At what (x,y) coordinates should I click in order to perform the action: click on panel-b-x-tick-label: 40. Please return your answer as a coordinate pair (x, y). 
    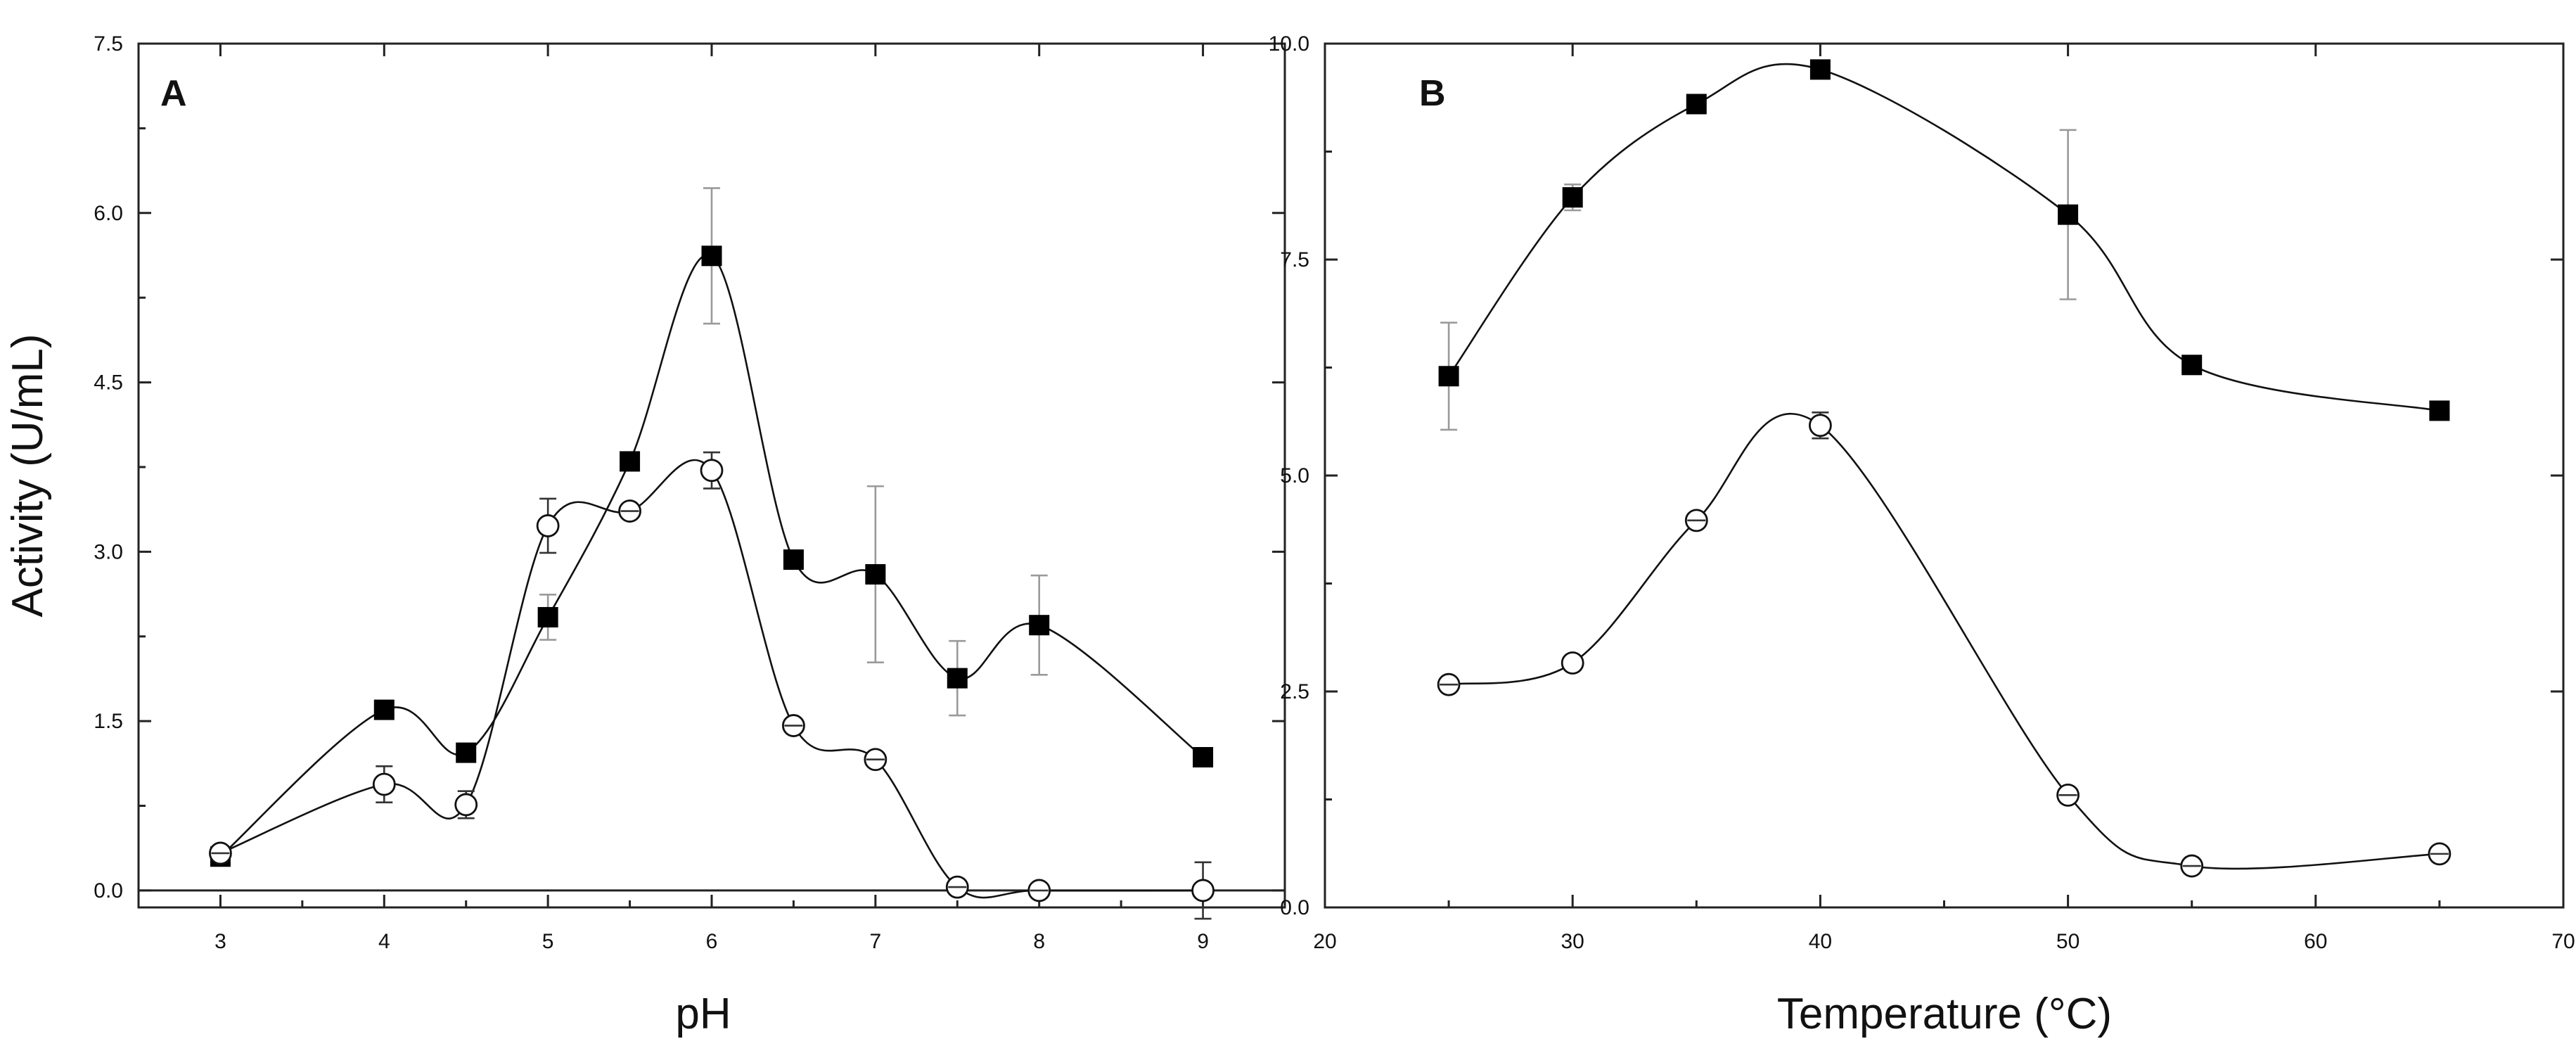
    Looking at the image, I should click on (1820, 941).